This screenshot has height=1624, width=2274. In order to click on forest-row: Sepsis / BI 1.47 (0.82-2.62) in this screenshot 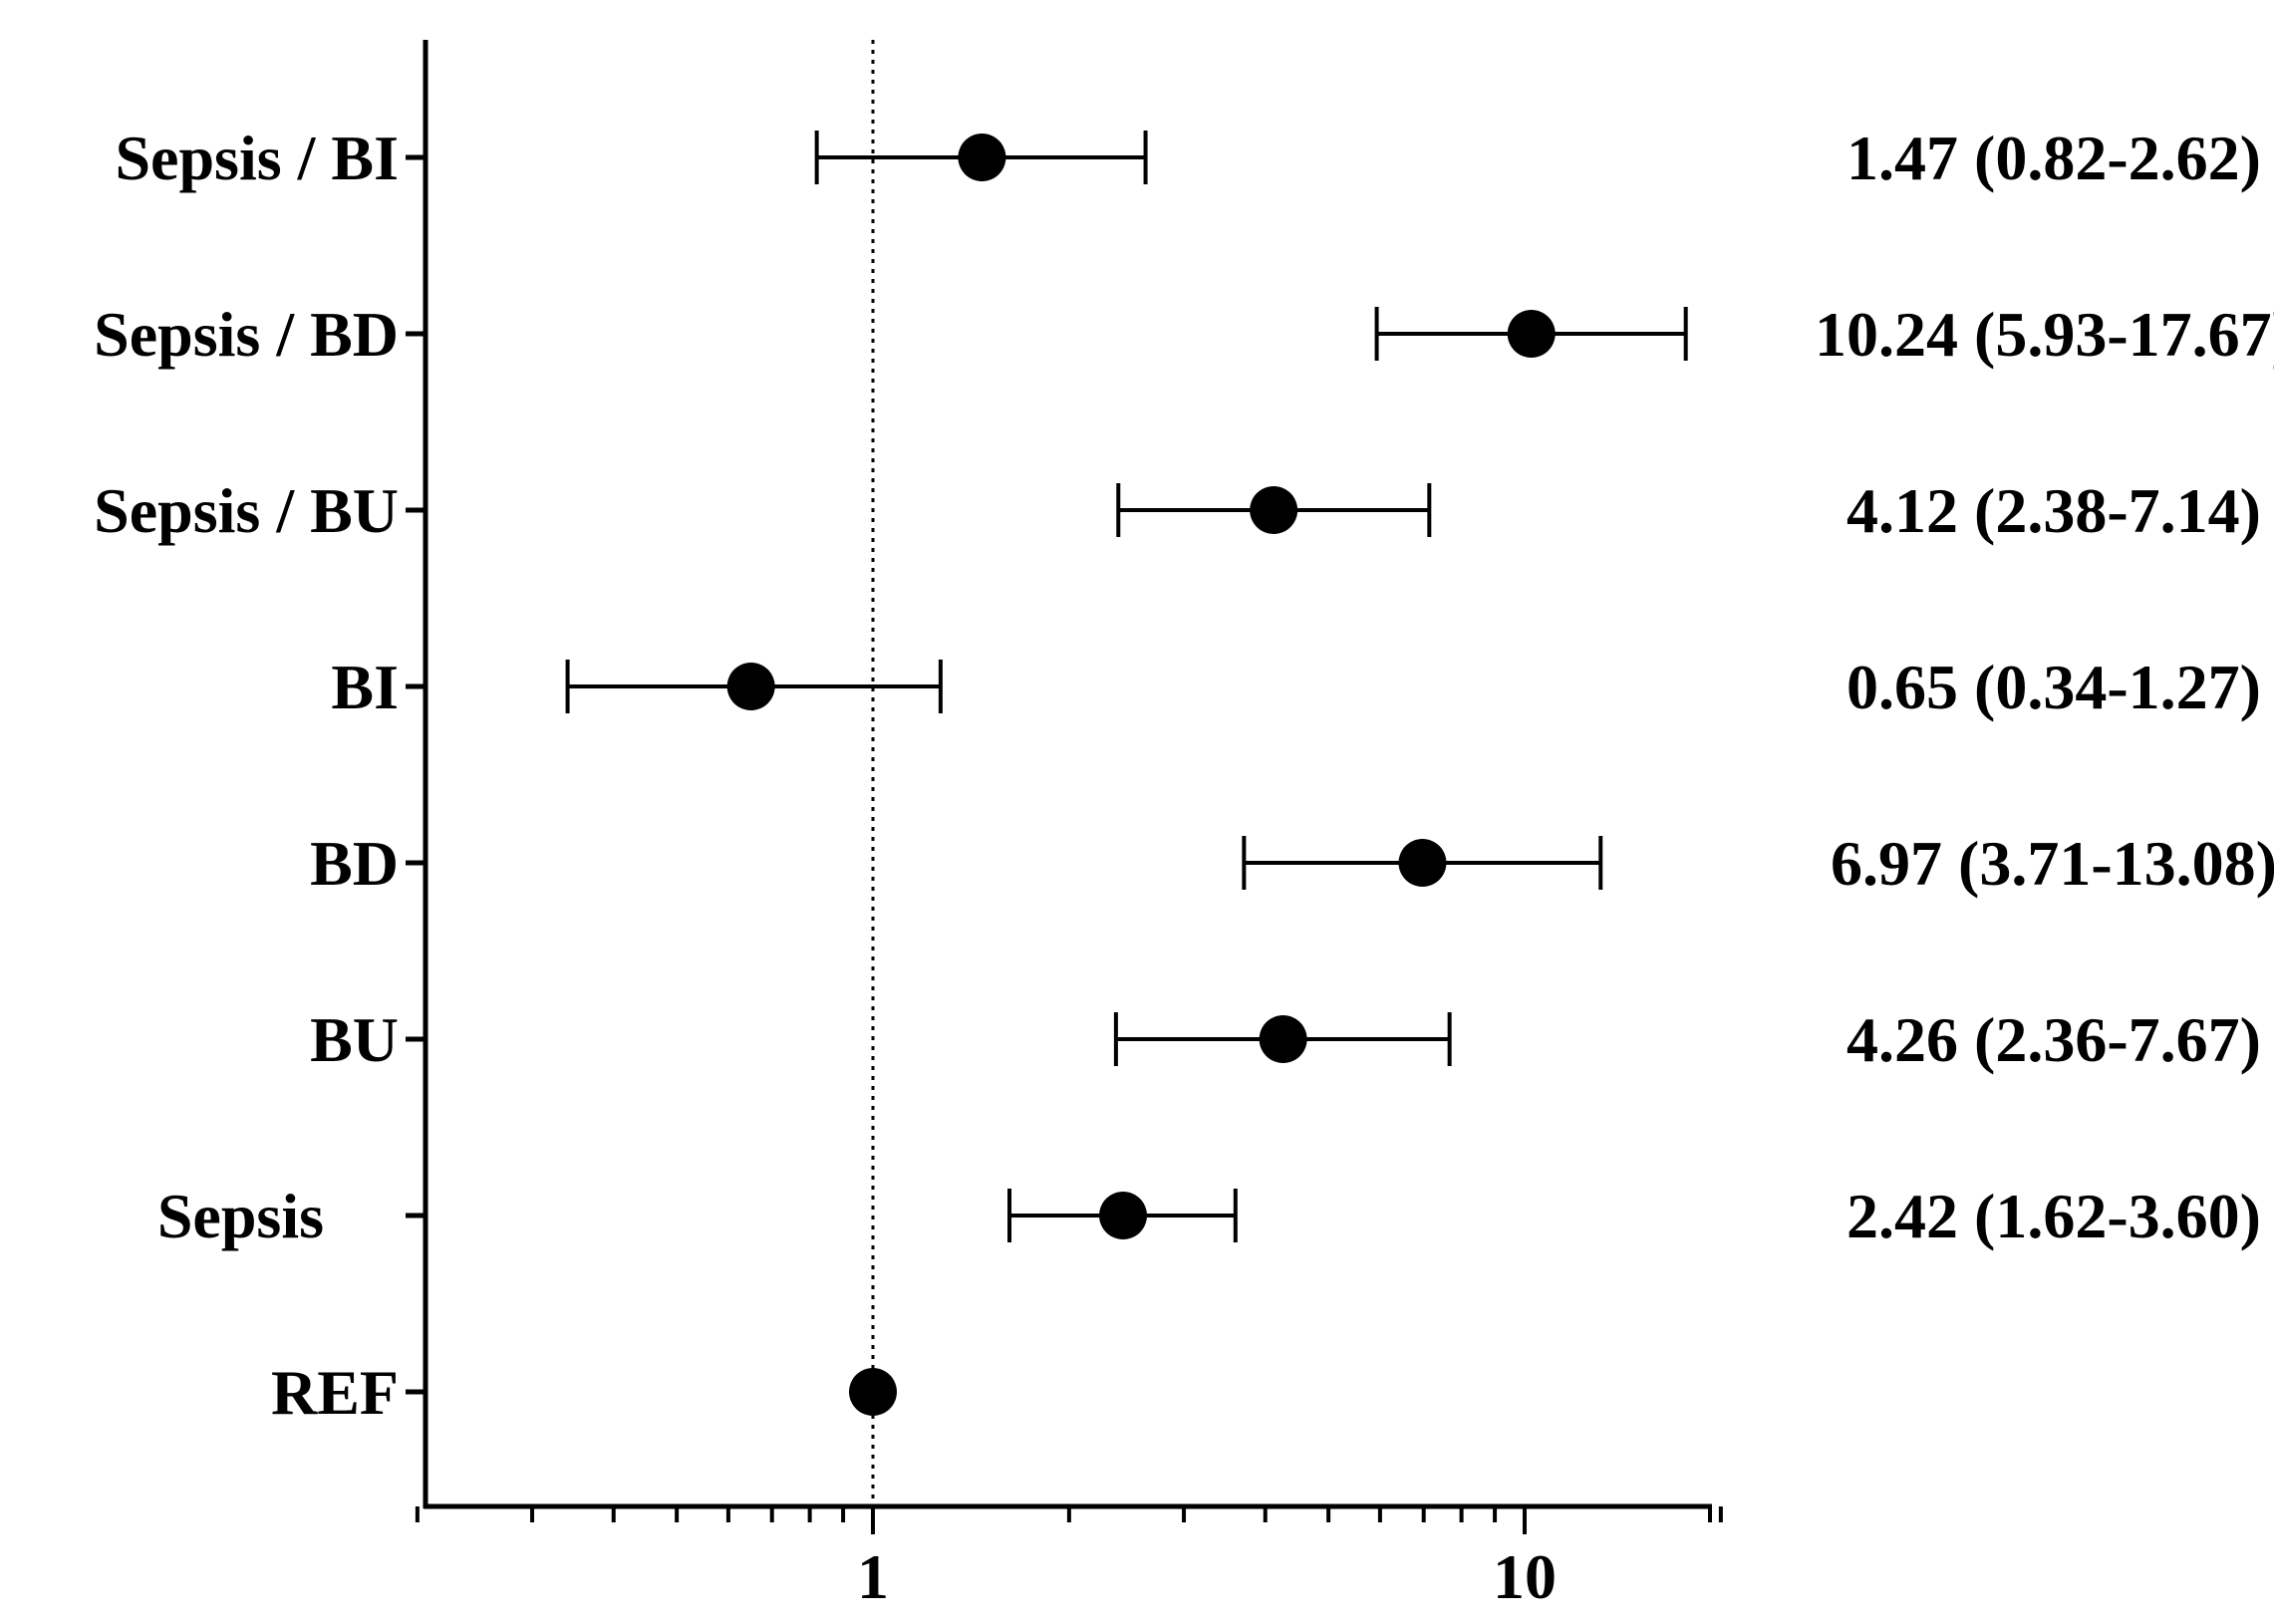, I will do `click(1188, 158)`.